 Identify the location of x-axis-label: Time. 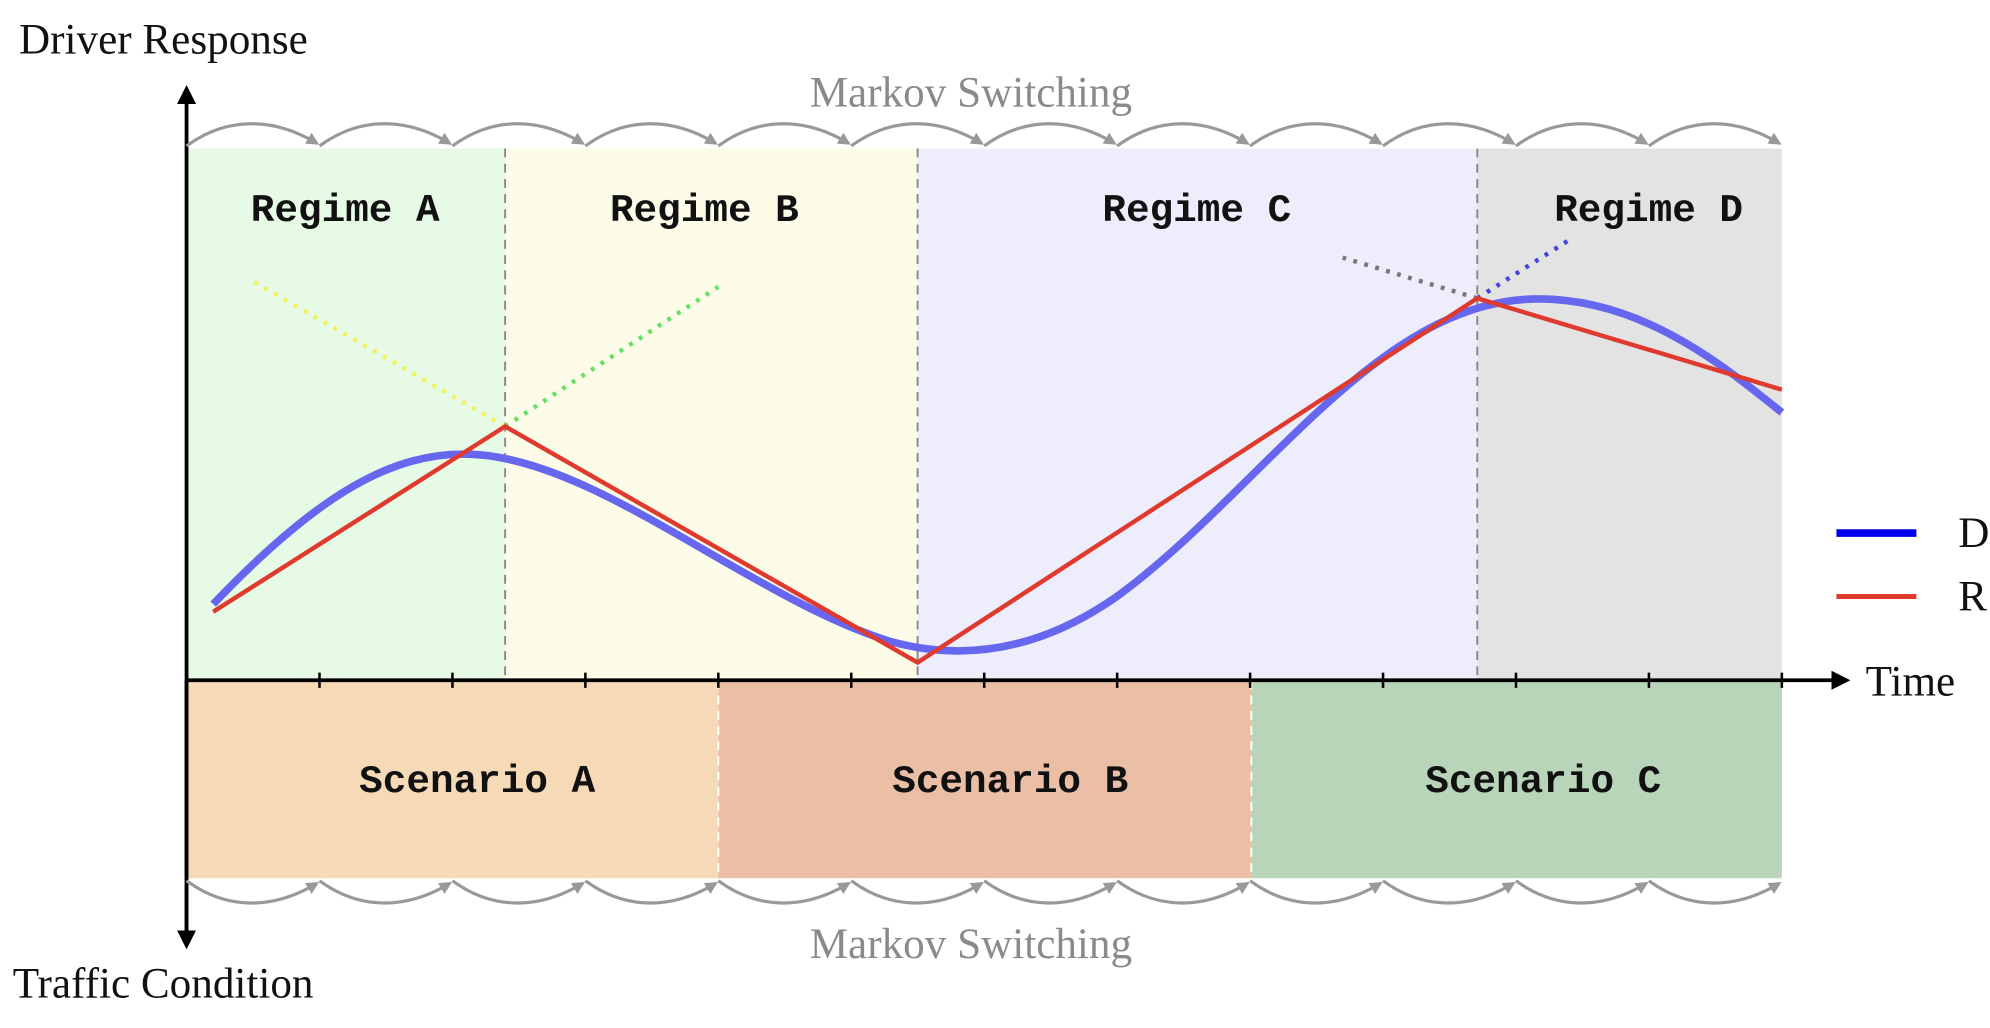
(1911, 681).